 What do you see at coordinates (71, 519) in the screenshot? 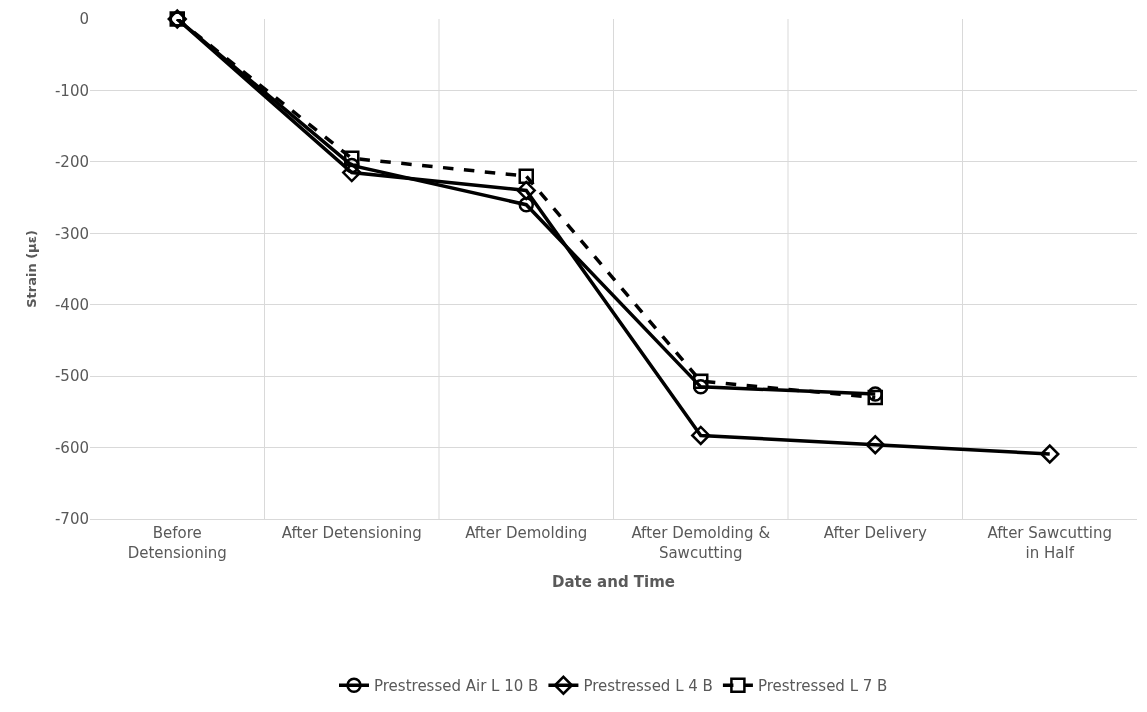
I see `y-tick-label: -700` at bounding box center [71, 519].